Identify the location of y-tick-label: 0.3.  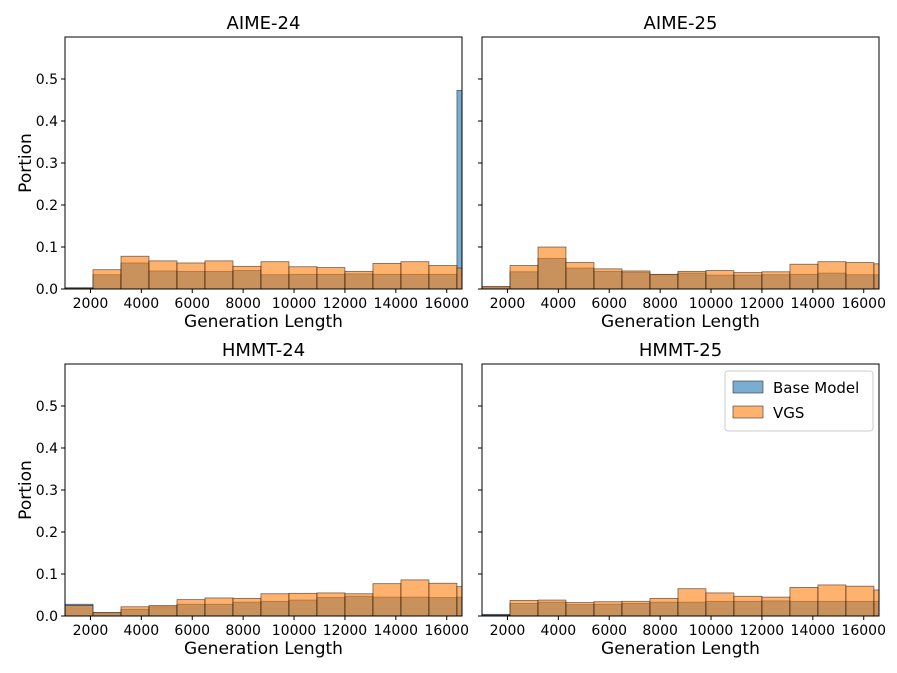
(47, 491).